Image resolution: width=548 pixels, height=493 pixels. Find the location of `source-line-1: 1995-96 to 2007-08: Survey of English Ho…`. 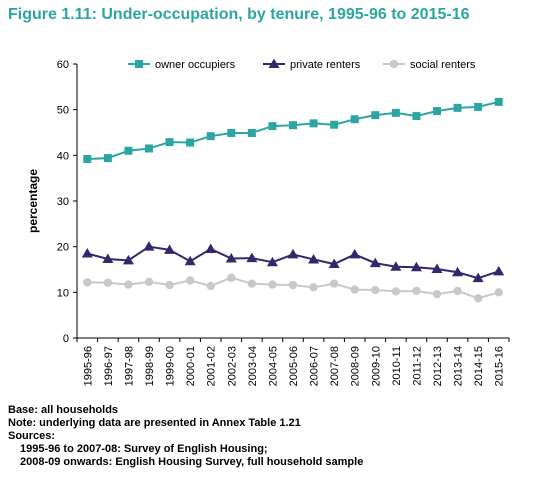

source-line-1: 1995-96 to 2007-08: Survey of English Ho… is located at coordinates (144, 449).